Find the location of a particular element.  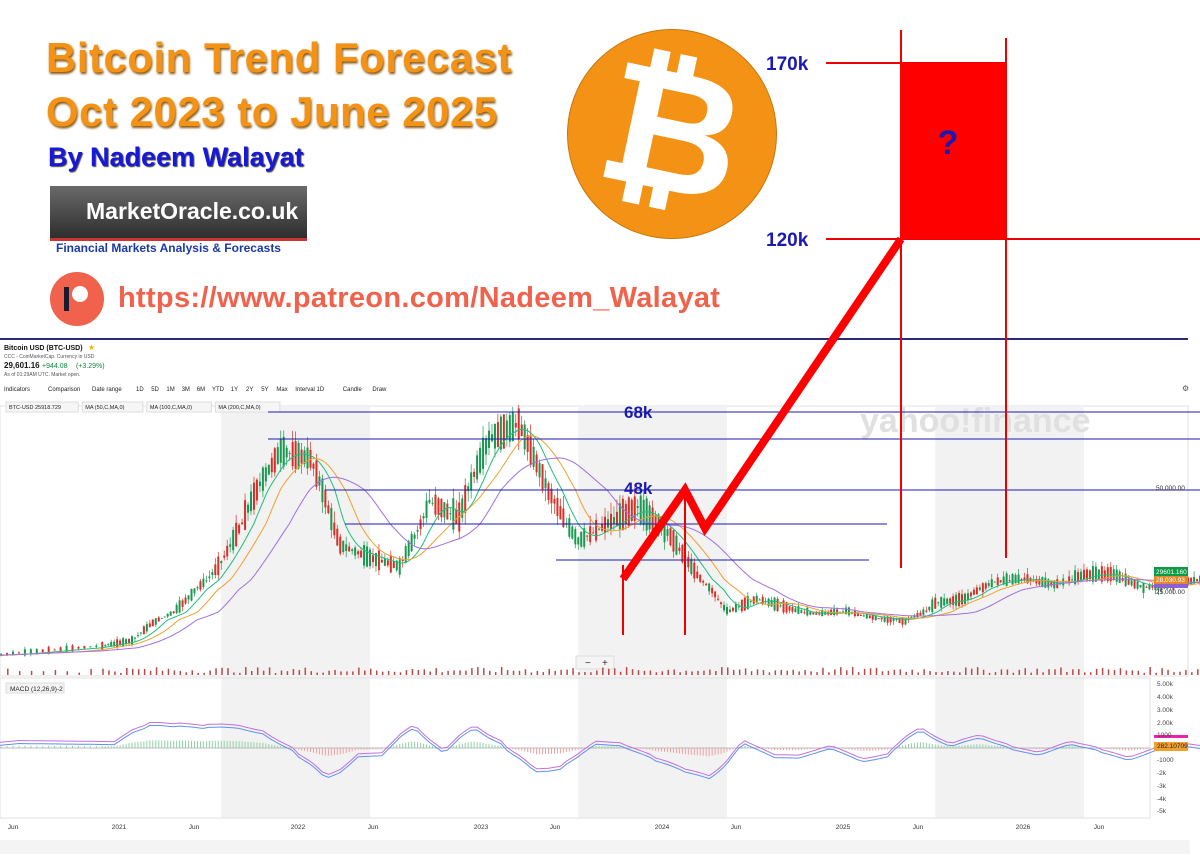

toolbar-item-1y: 1Y is located at coordinates (234, 390).